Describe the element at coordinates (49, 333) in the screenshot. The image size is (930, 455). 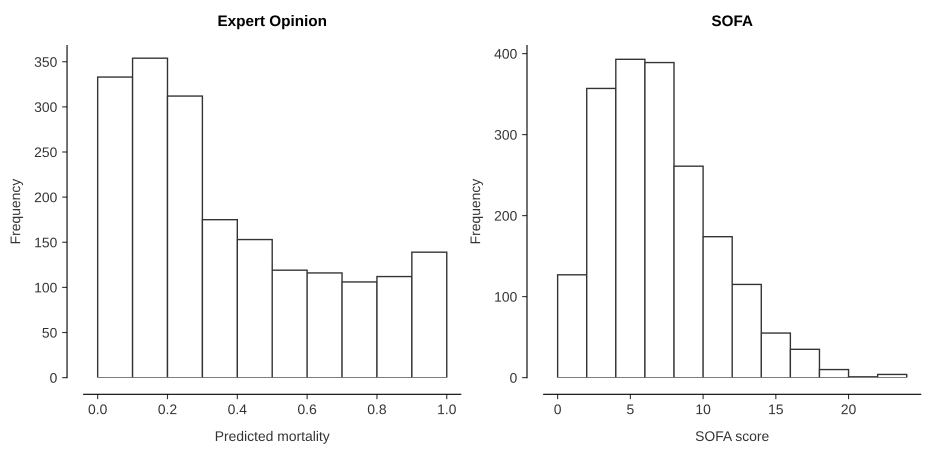
I see `y-tick-label: 50` at that location.